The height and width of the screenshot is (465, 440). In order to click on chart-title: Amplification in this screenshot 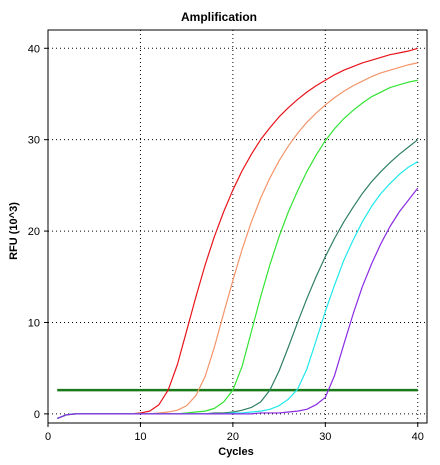, I will do `click(219, 17)`.